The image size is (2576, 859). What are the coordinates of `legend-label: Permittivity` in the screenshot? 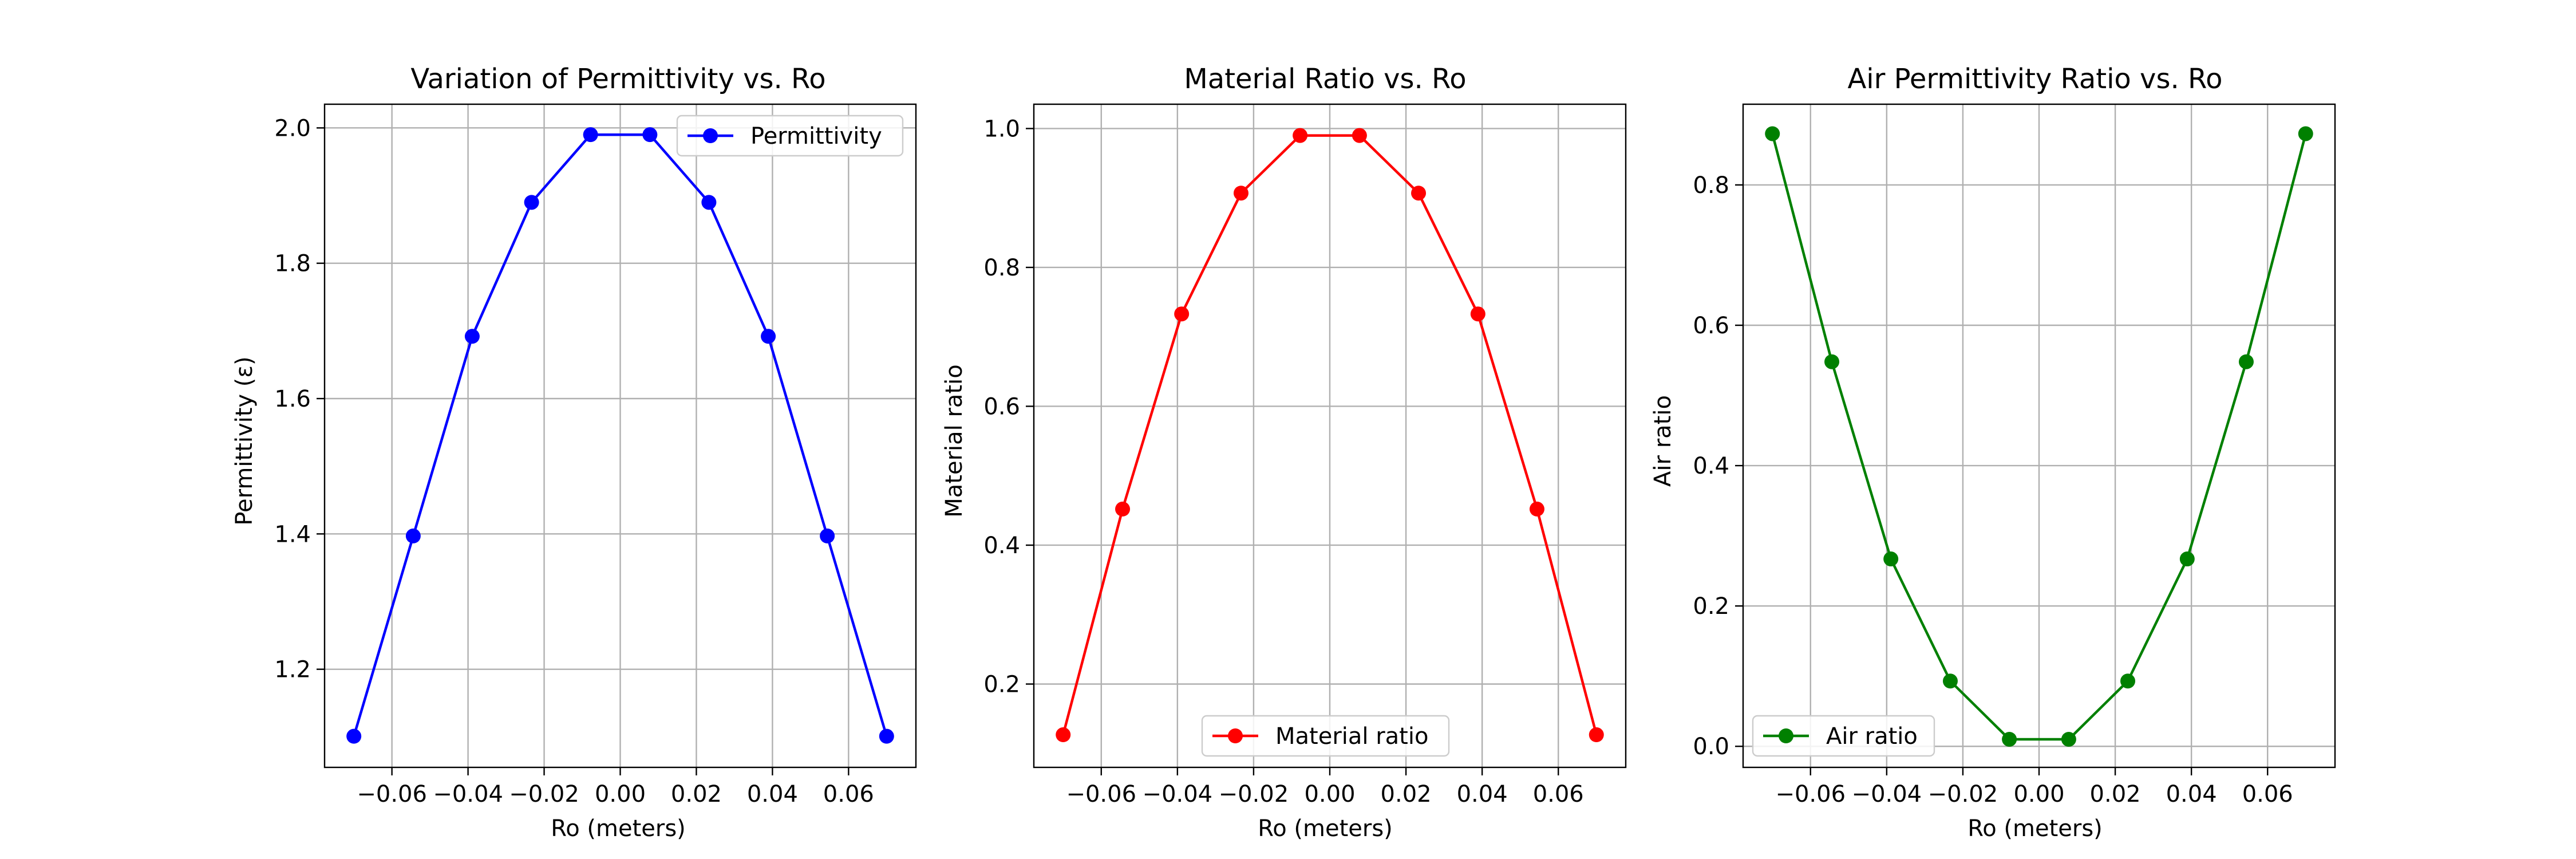 It's located at (816, 136).